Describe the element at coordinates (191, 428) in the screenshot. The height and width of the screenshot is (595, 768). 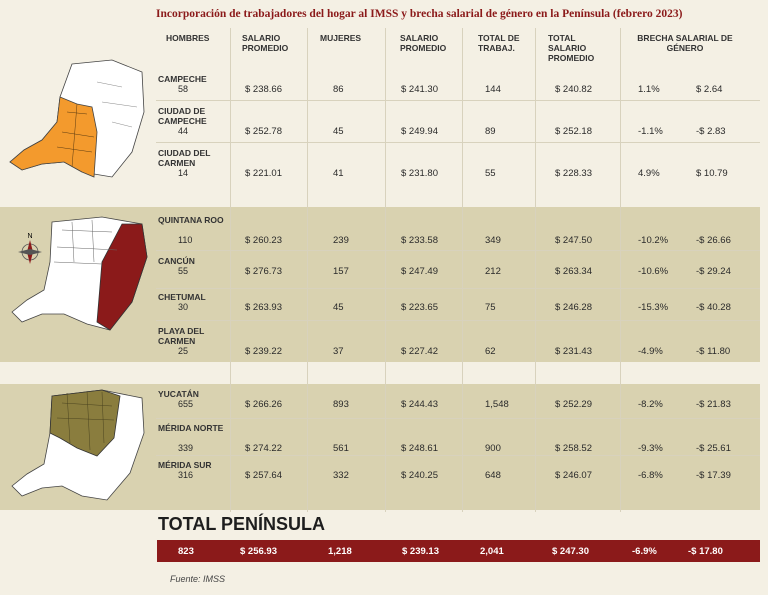
I see `row-name: MÉRIDA NORTE` at that location.